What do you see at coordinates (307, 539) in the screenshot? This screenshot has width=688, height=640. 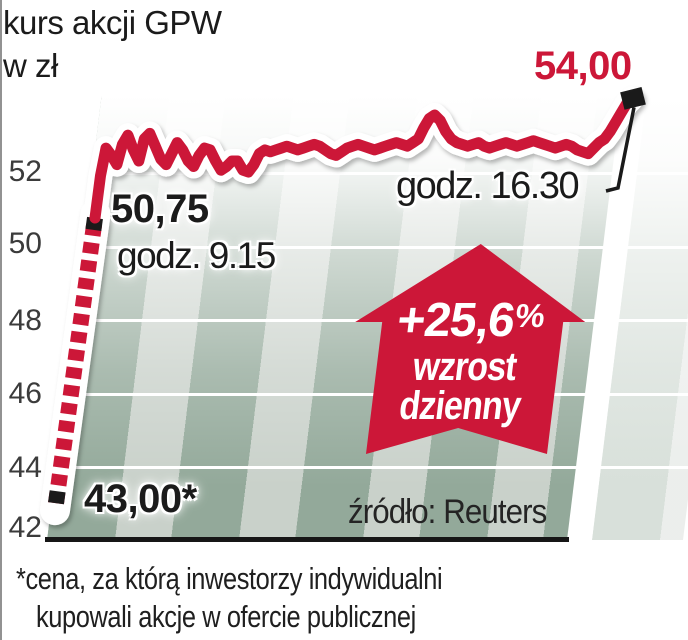 I see `x-axis-baseline` at bounding box center [307, 539].